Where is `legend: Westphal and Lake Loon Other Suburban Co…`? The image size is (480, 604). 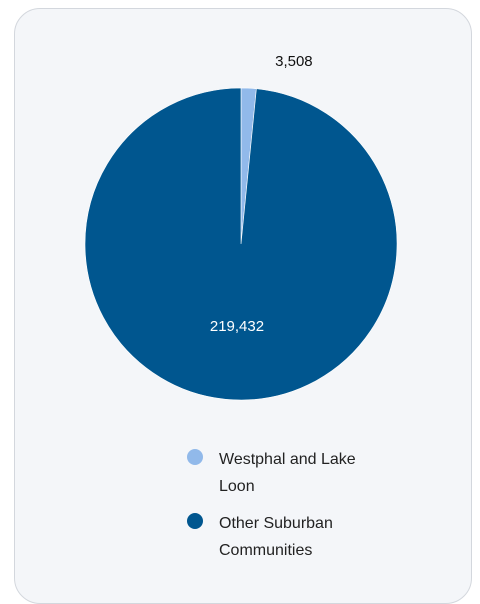 legend: Westphal and Lake Loon Other Suburban Co… is located at coordinates (287, 510).